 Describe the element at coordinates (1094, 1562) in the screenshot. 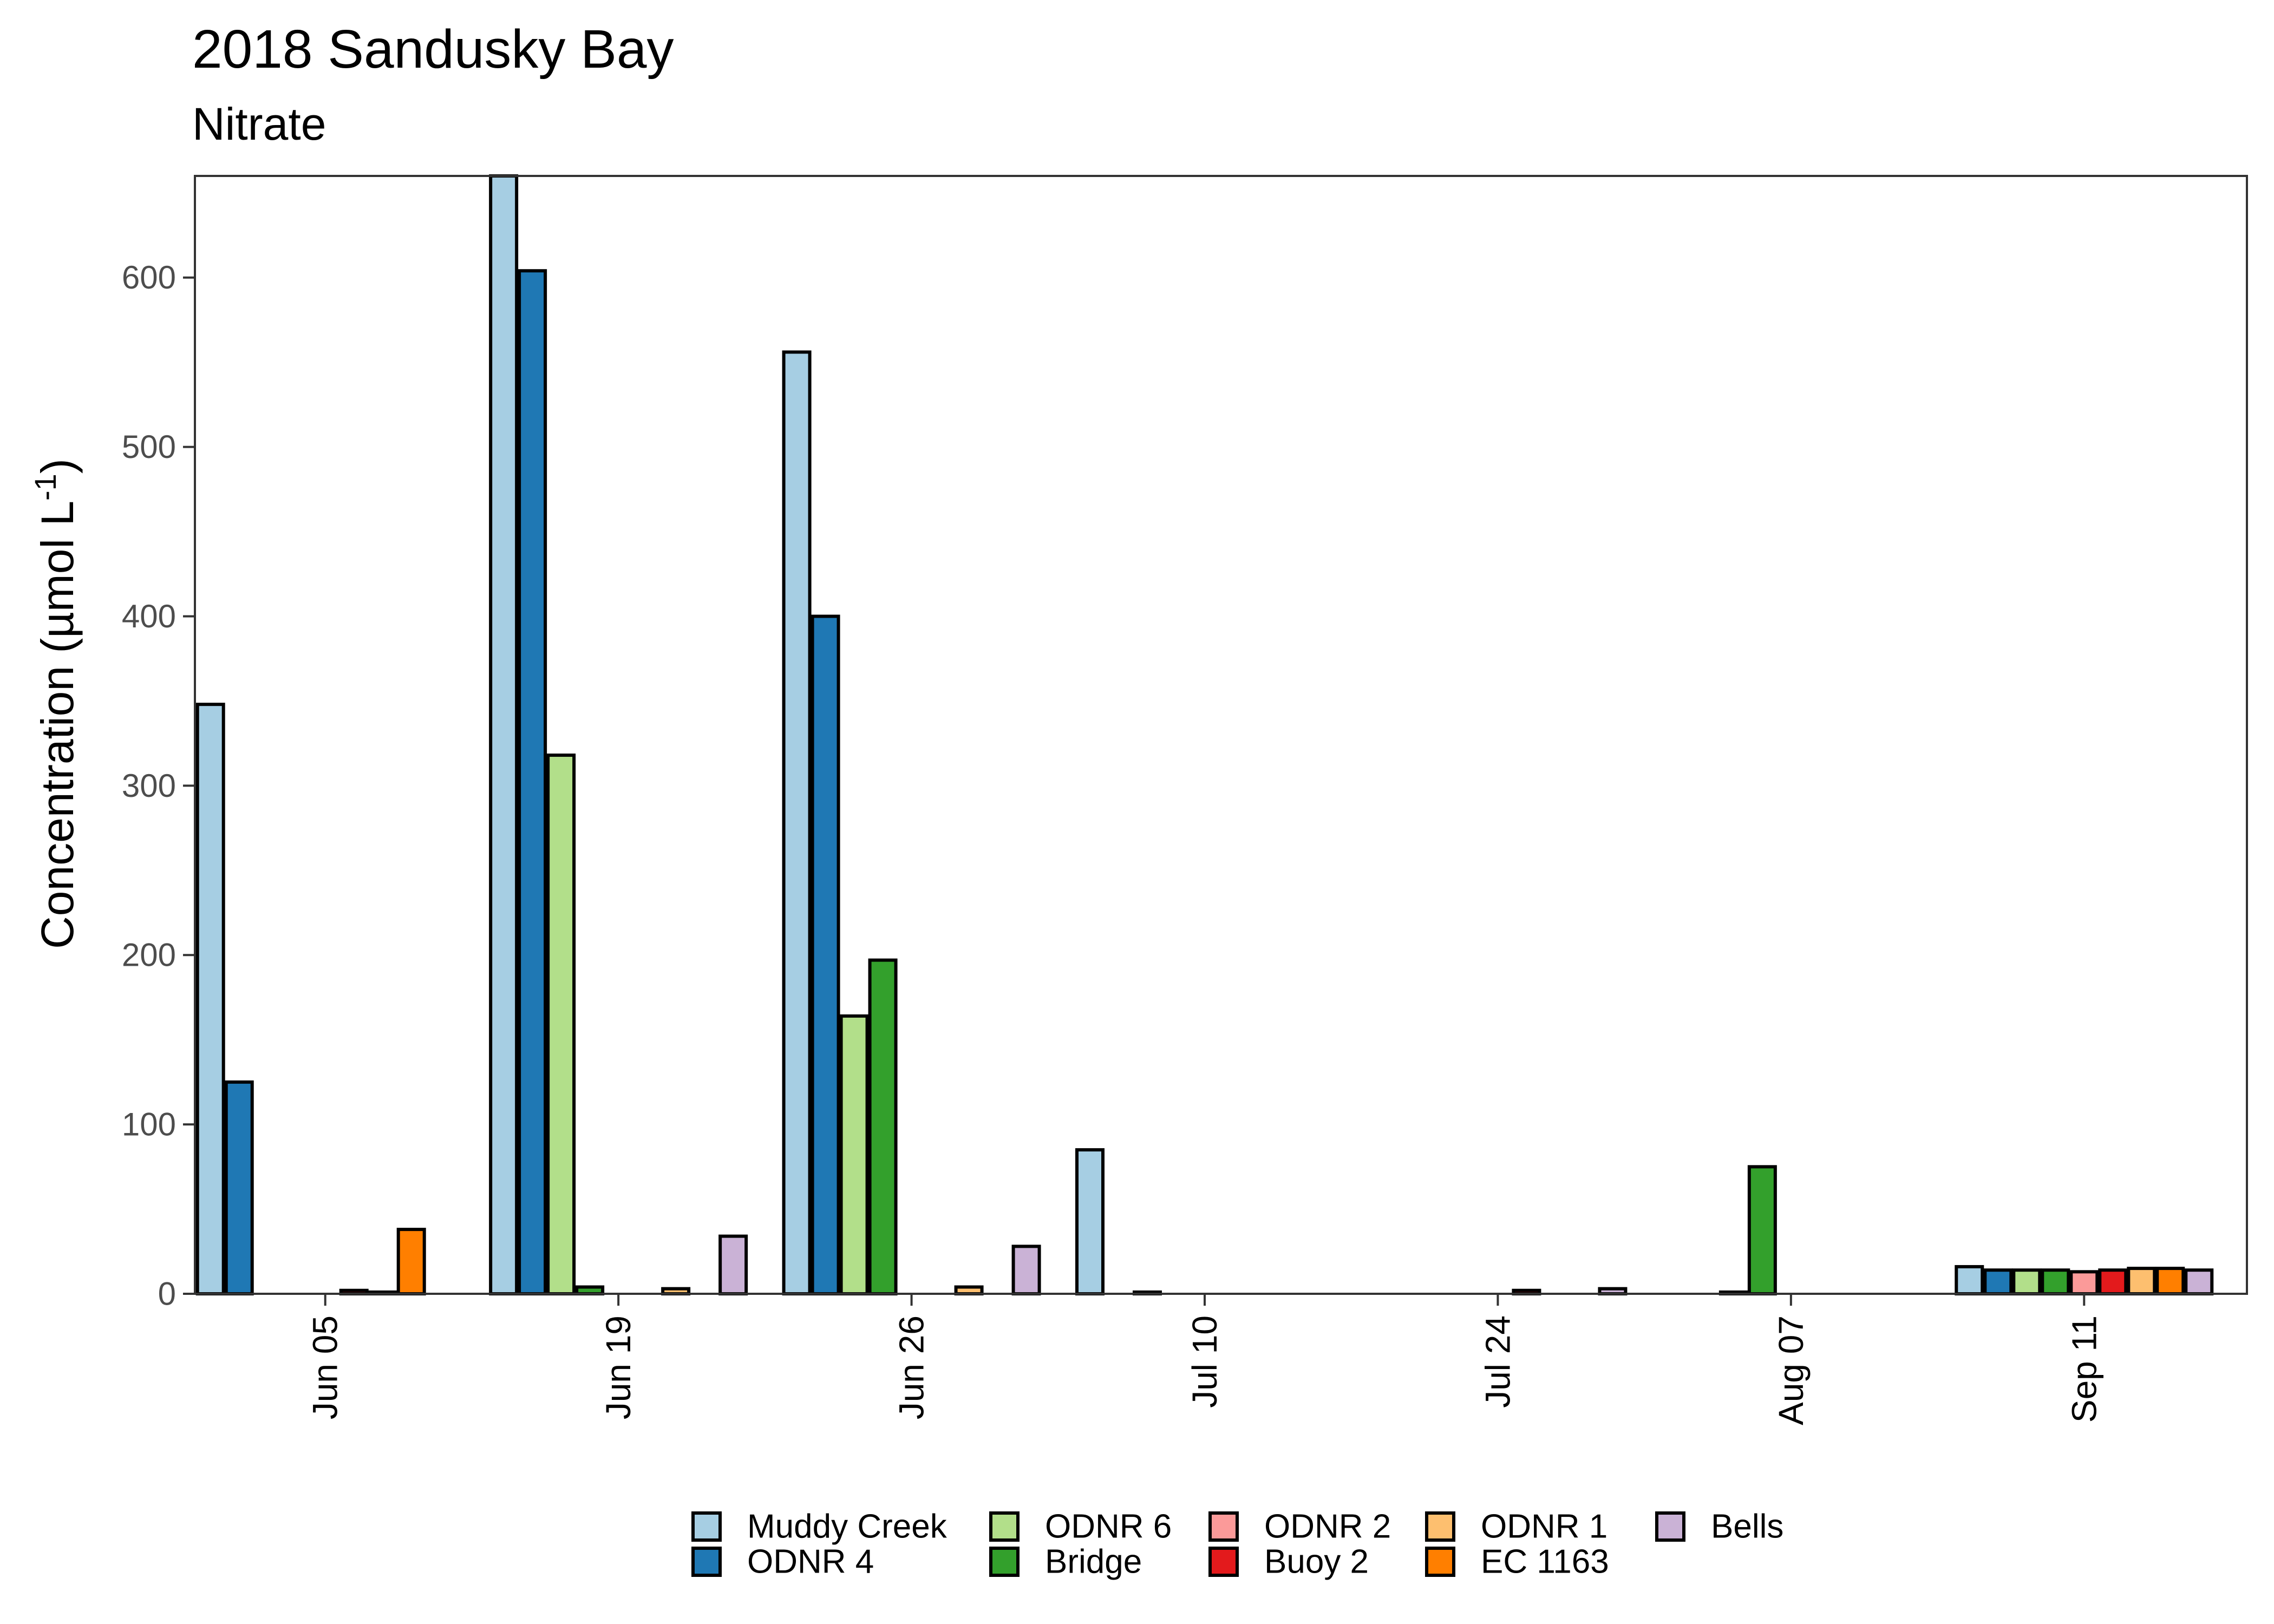

I see `legend-label-bridge: Bridge` at that location.